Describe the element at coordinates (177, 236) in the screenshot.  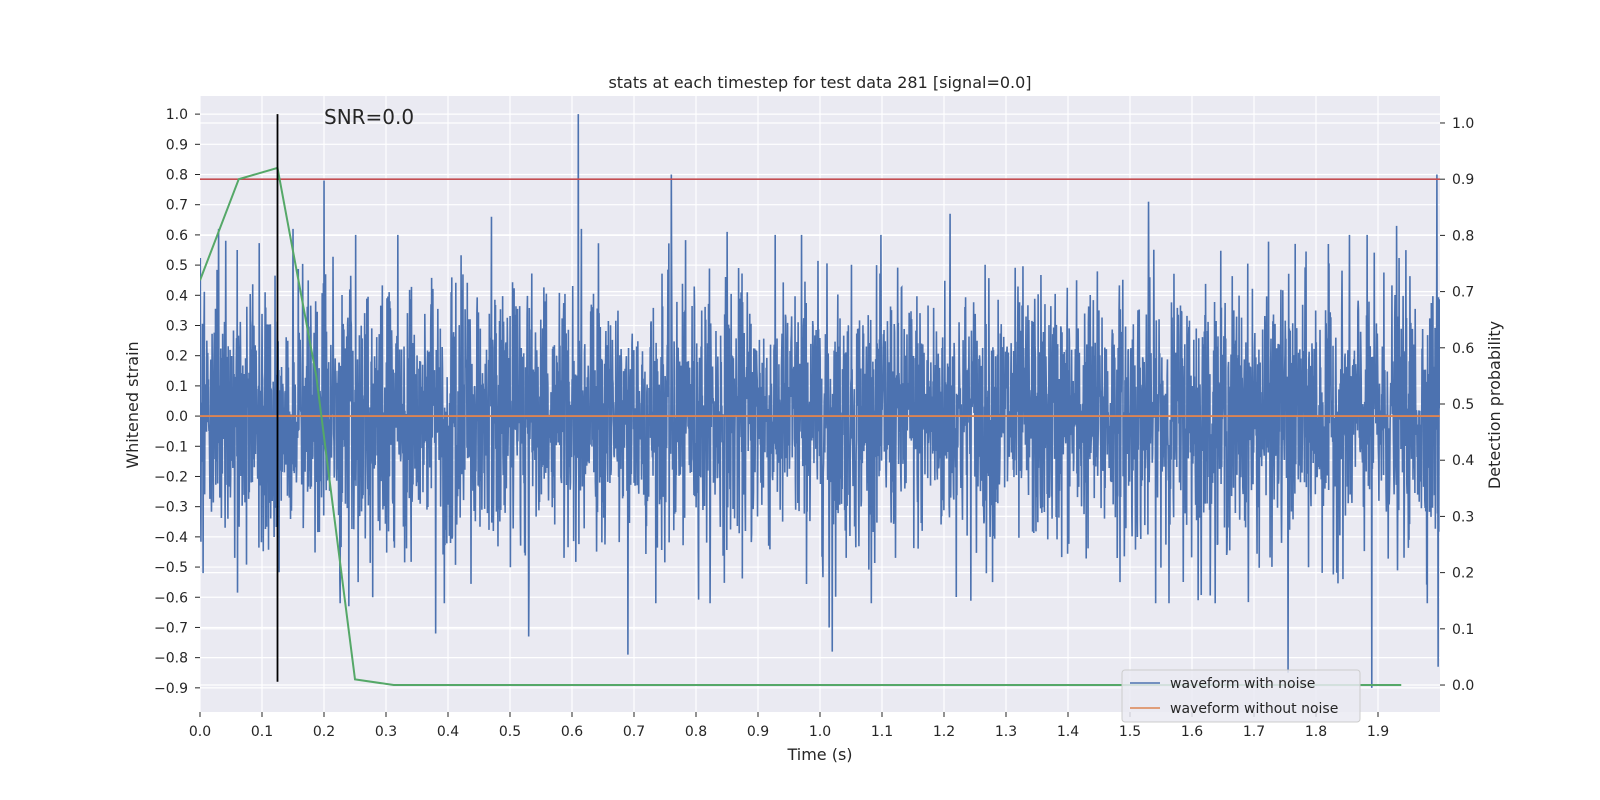
I see `y-tick-label: 0.6` at that location.